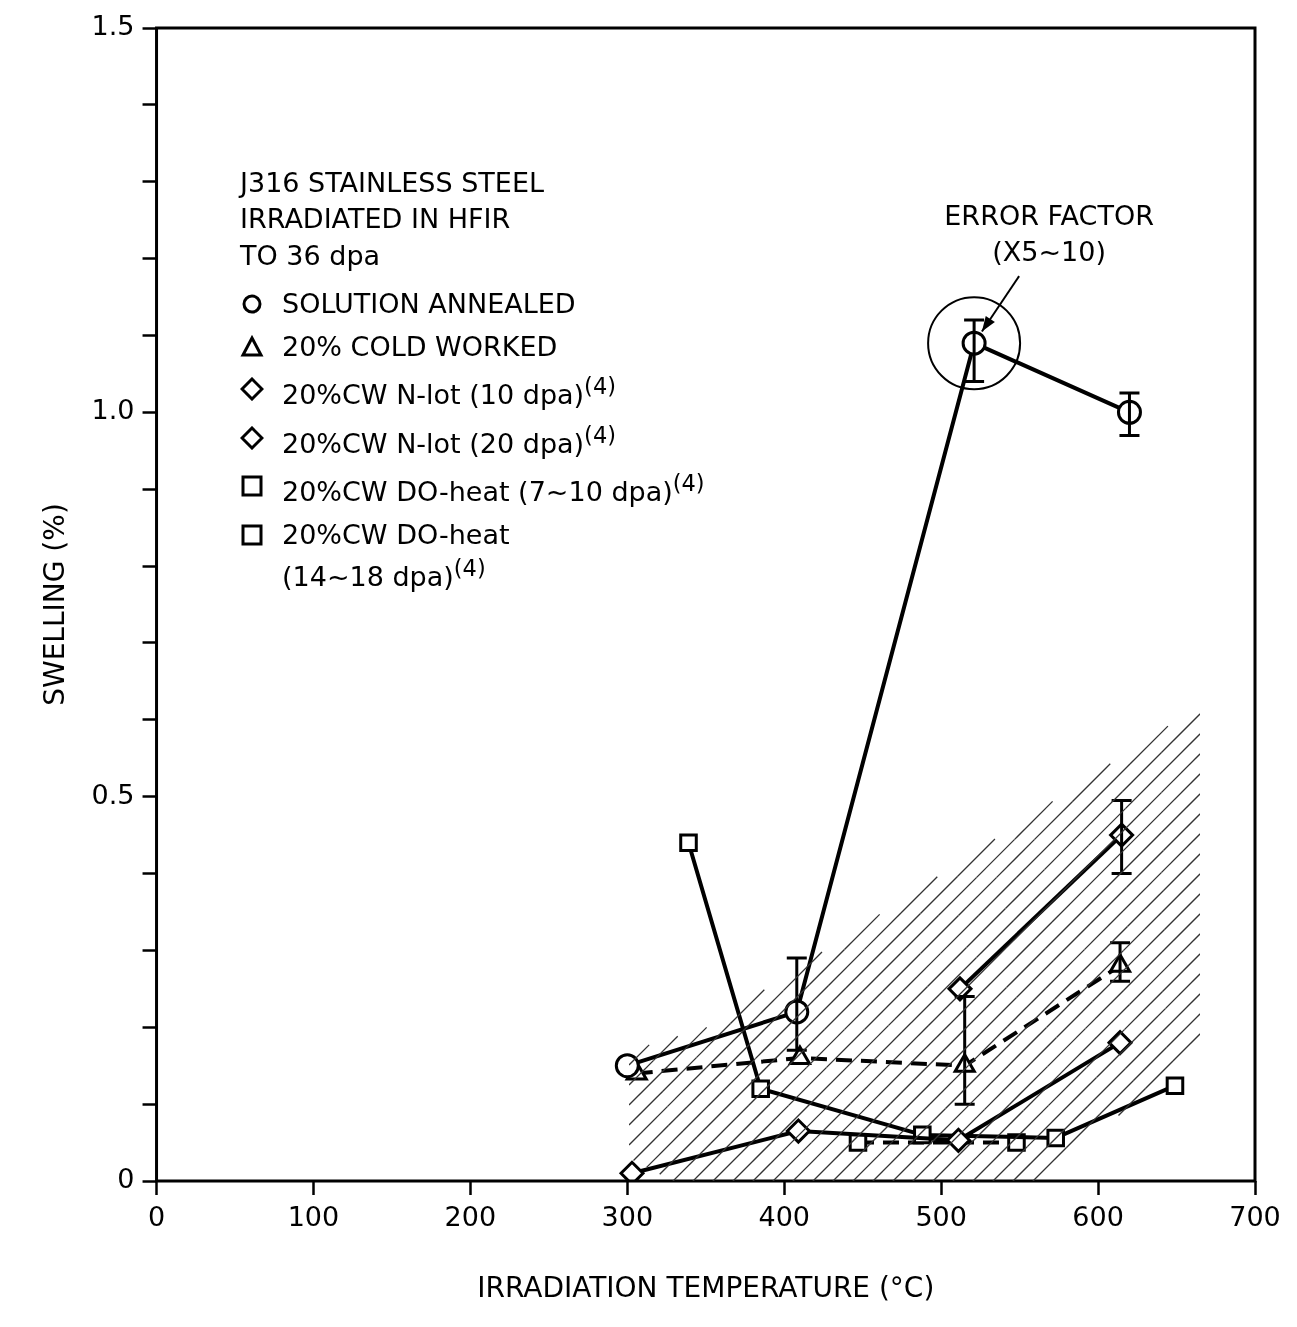  I want to click on x-tick-label: 700, so click(1255, 1217).